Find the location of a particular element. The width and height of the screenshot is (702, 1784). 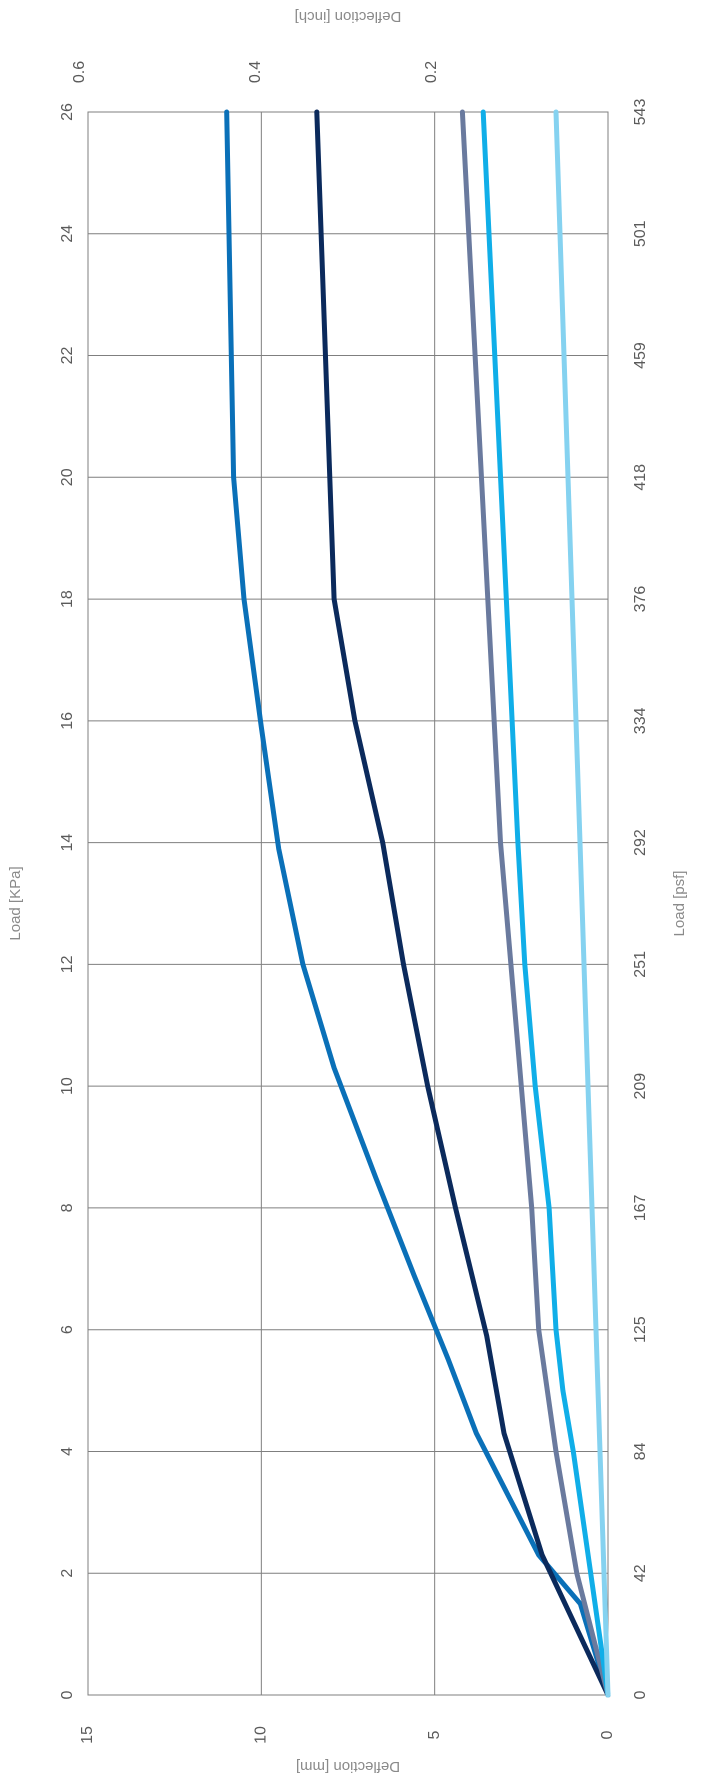

x-tick-label: 22 is located at coordinates (67, 356).